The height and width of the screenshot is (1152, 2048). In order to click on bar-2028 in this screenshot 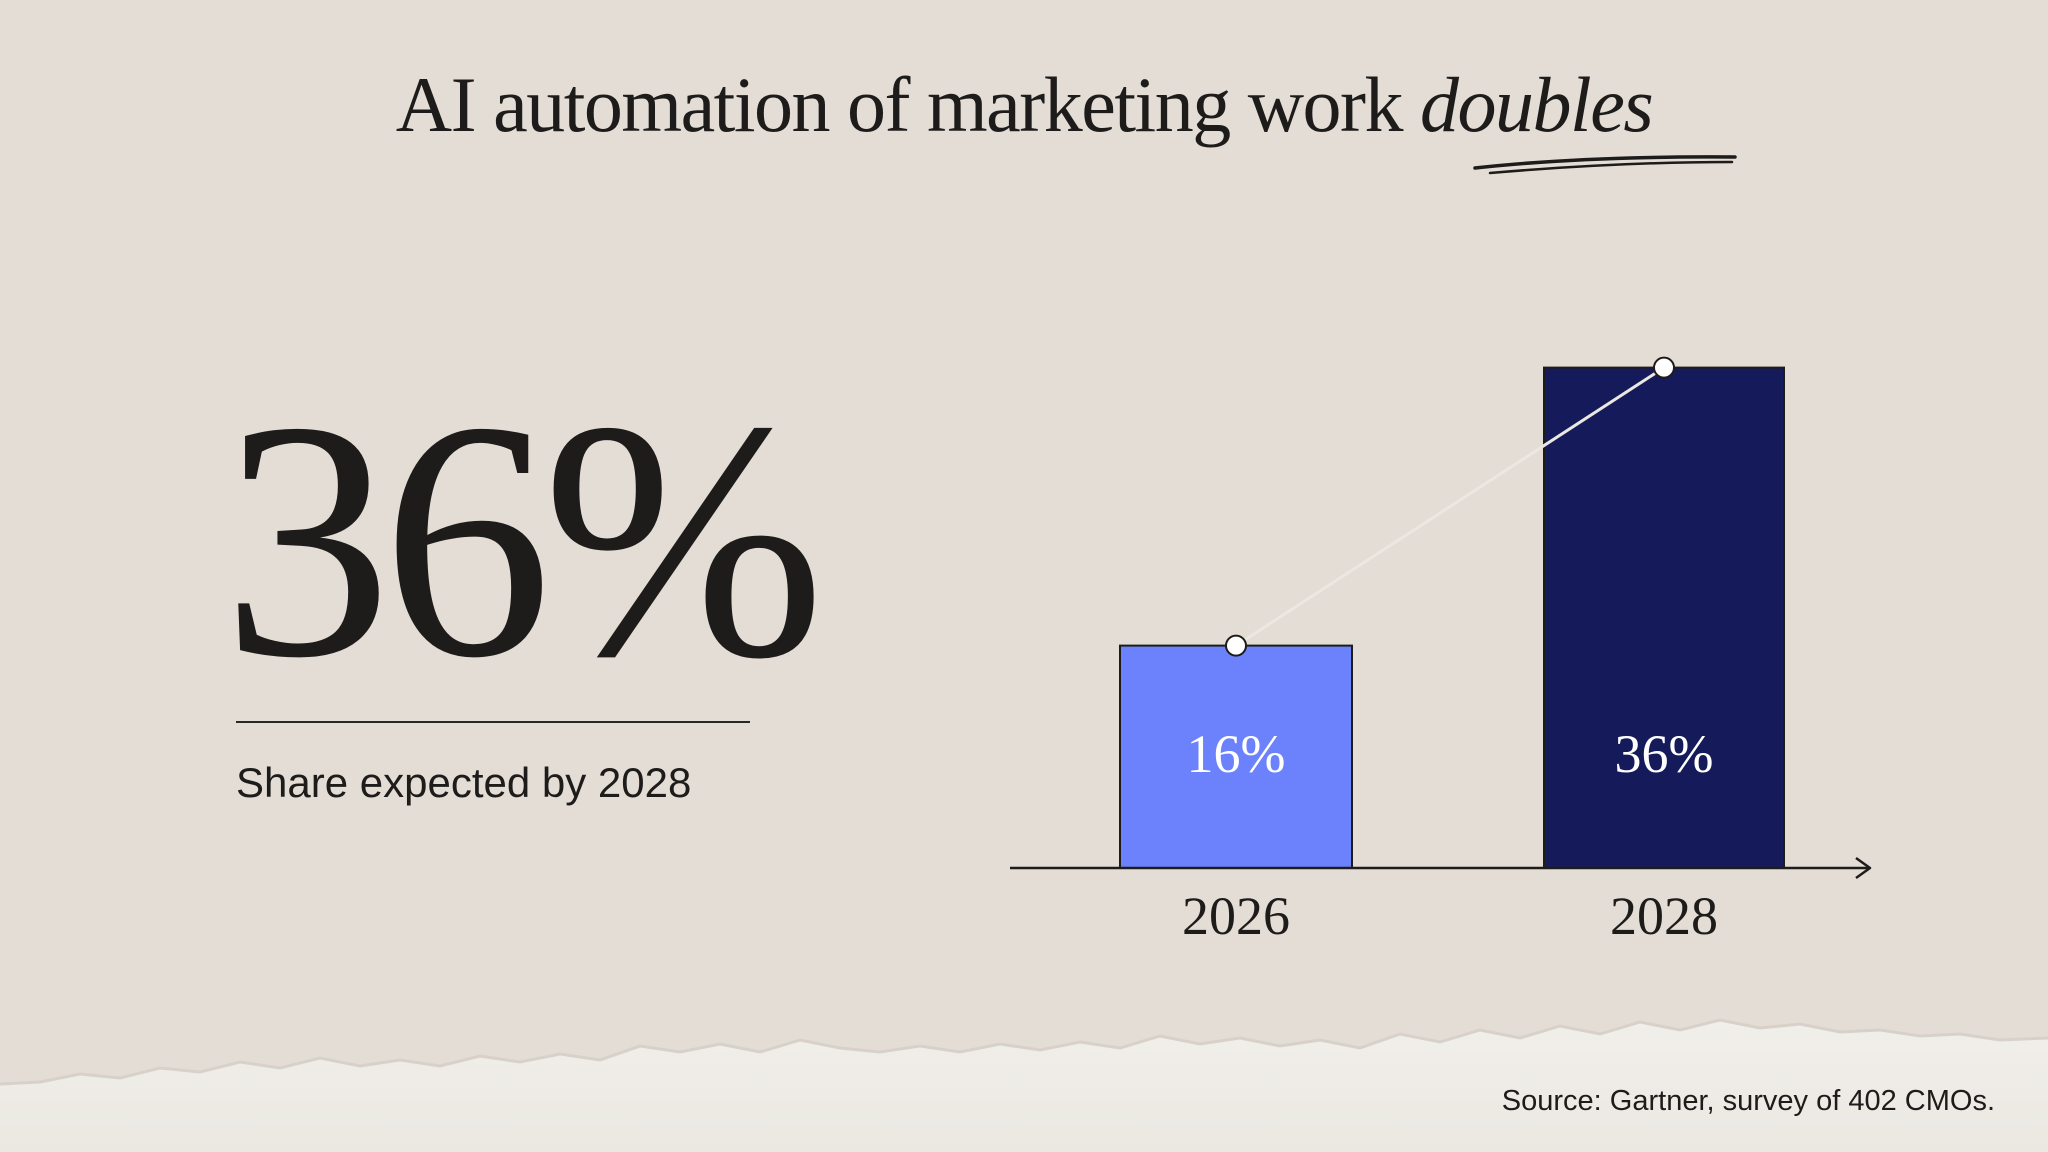, I will do `click(1664, 617)`.